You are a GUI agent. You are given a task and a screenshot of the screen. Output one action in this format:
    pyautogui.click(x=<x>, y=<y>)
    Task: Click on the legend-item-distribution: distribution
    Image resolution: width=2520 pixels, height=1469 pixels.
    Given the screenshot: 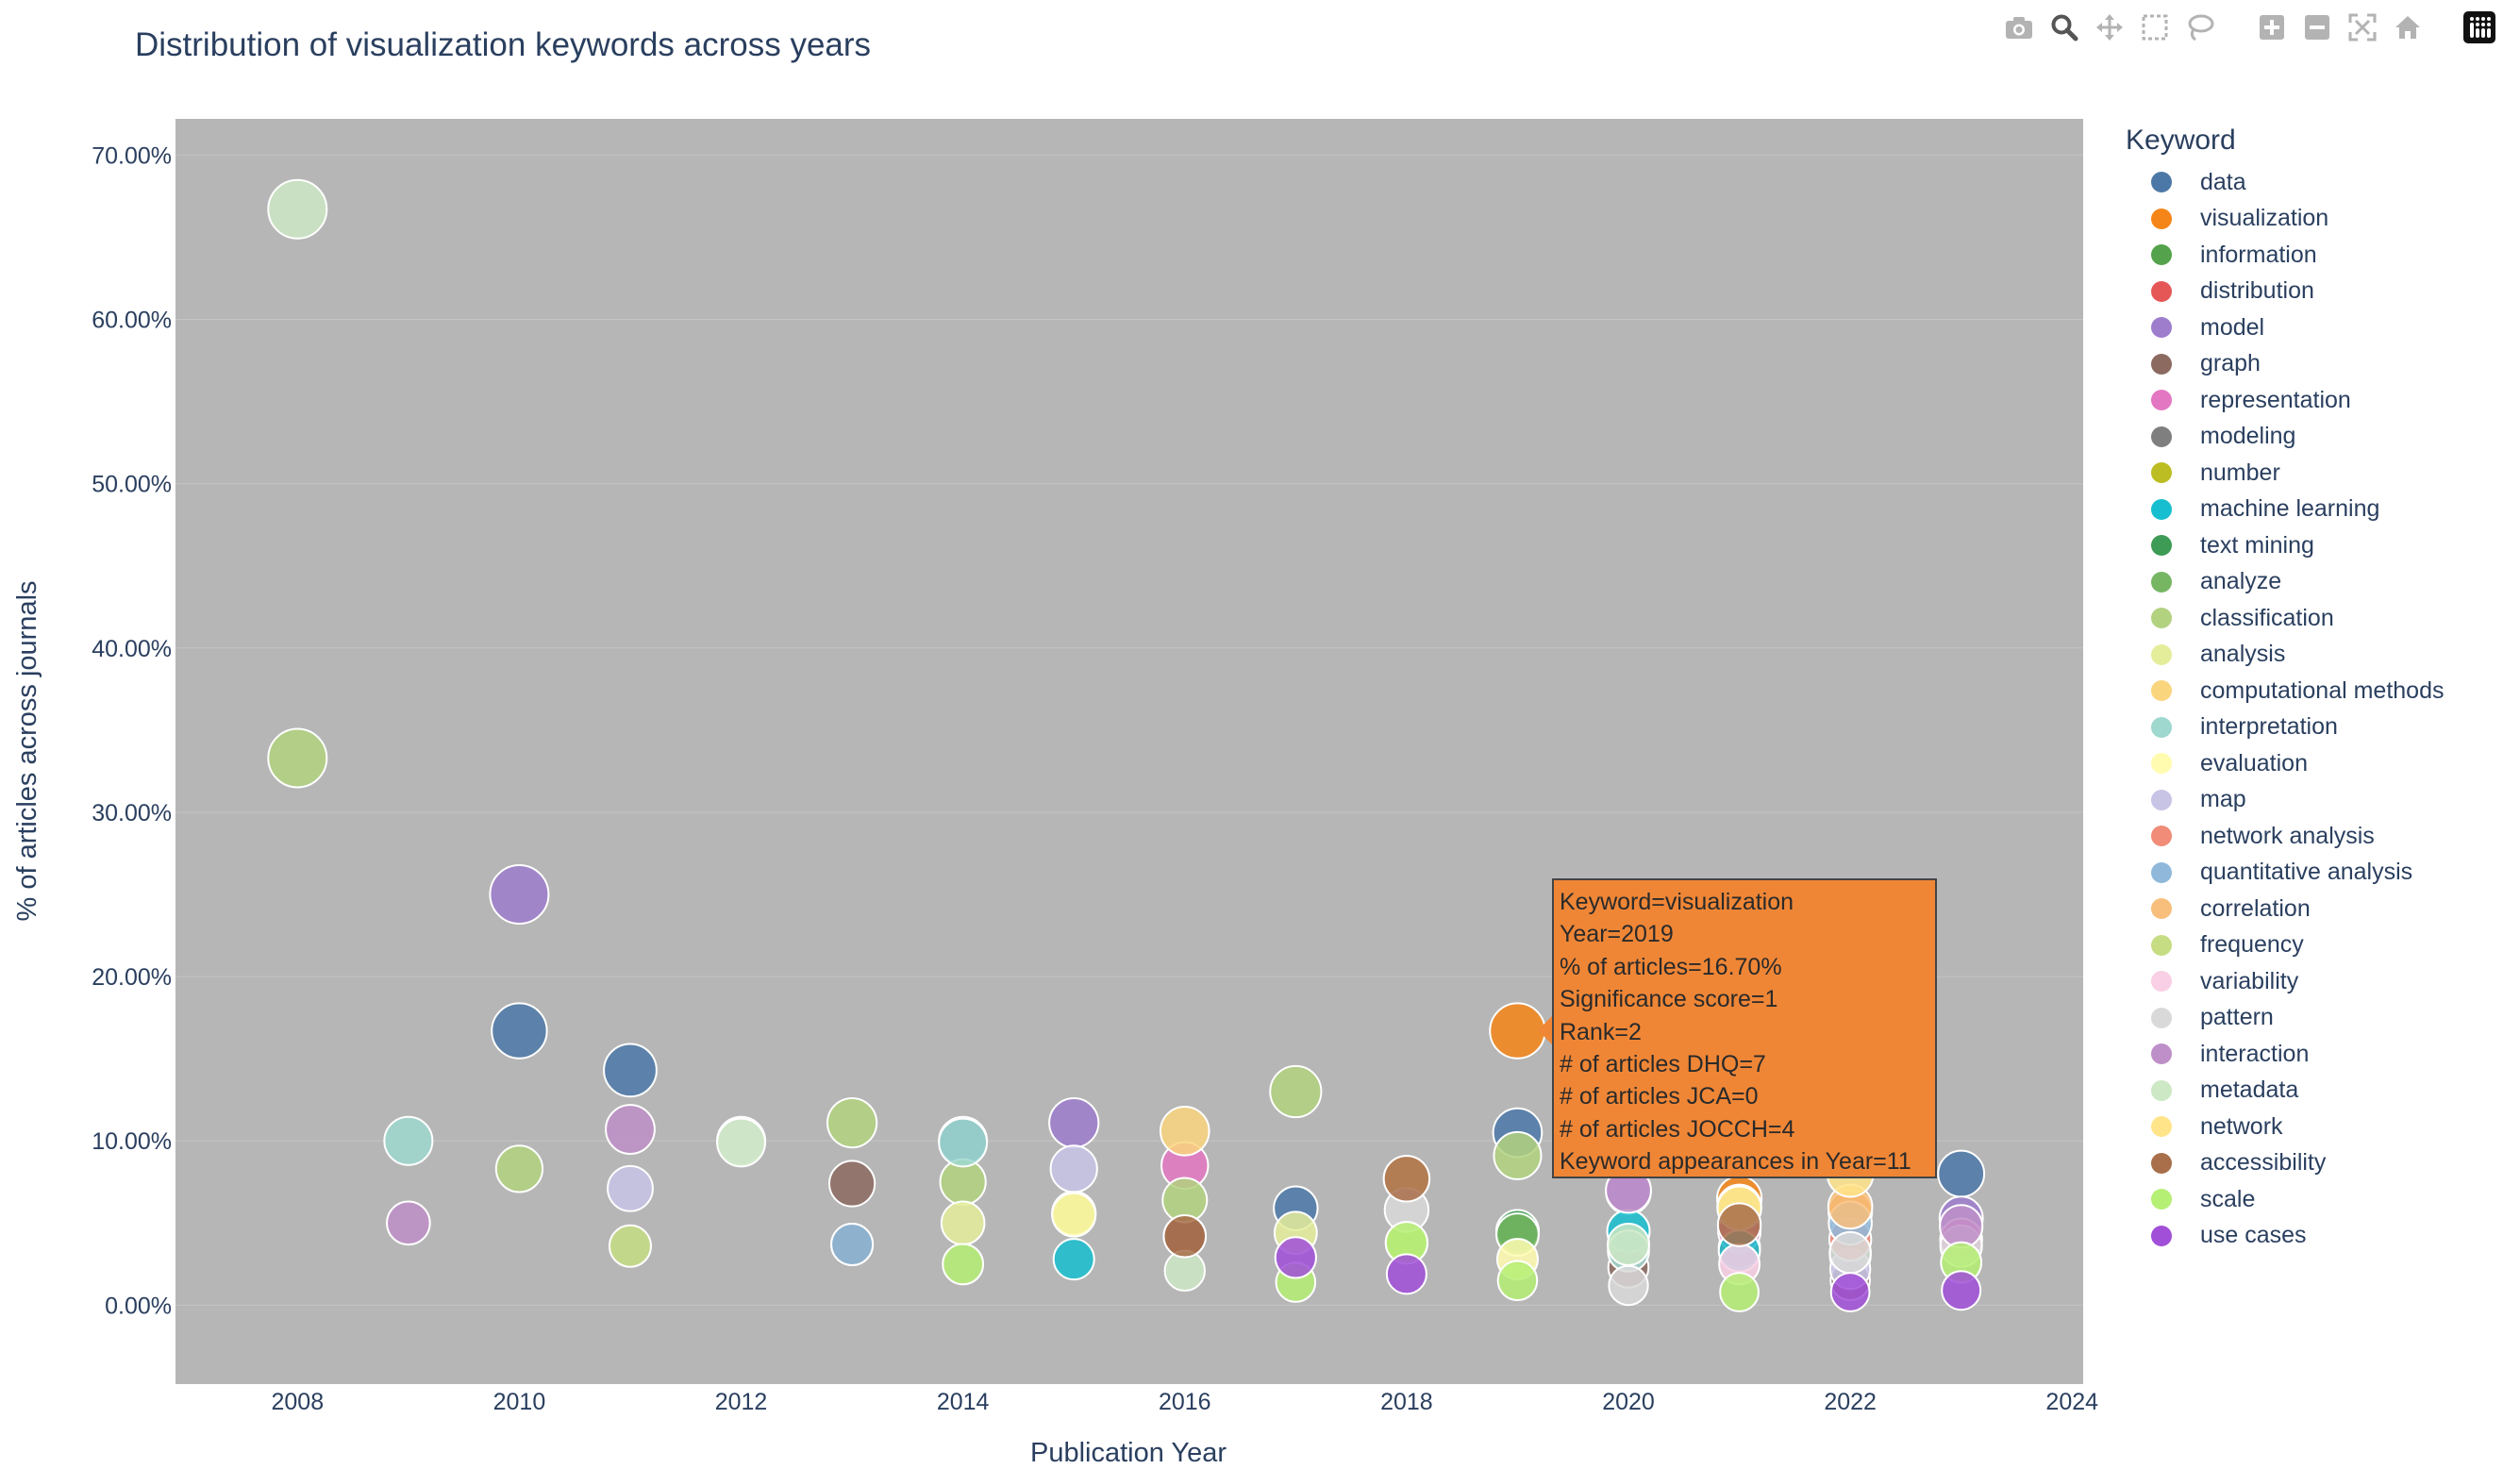 What is the action you would take?
    pyautogui.click(x=2277, y=292)
    